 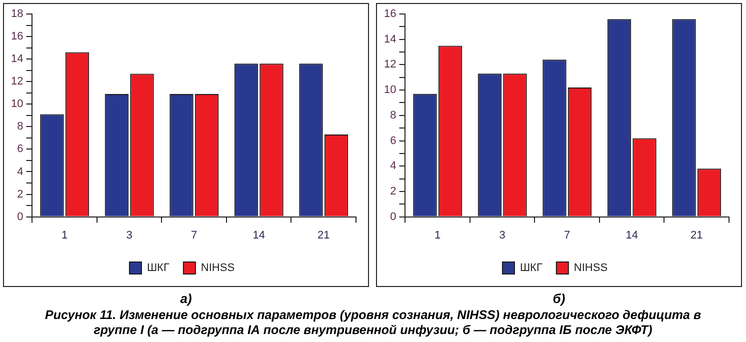 What do you see at coordinates (186, 298) in the screenshot?
I see `text: а)` at bounding box center [186, 298].